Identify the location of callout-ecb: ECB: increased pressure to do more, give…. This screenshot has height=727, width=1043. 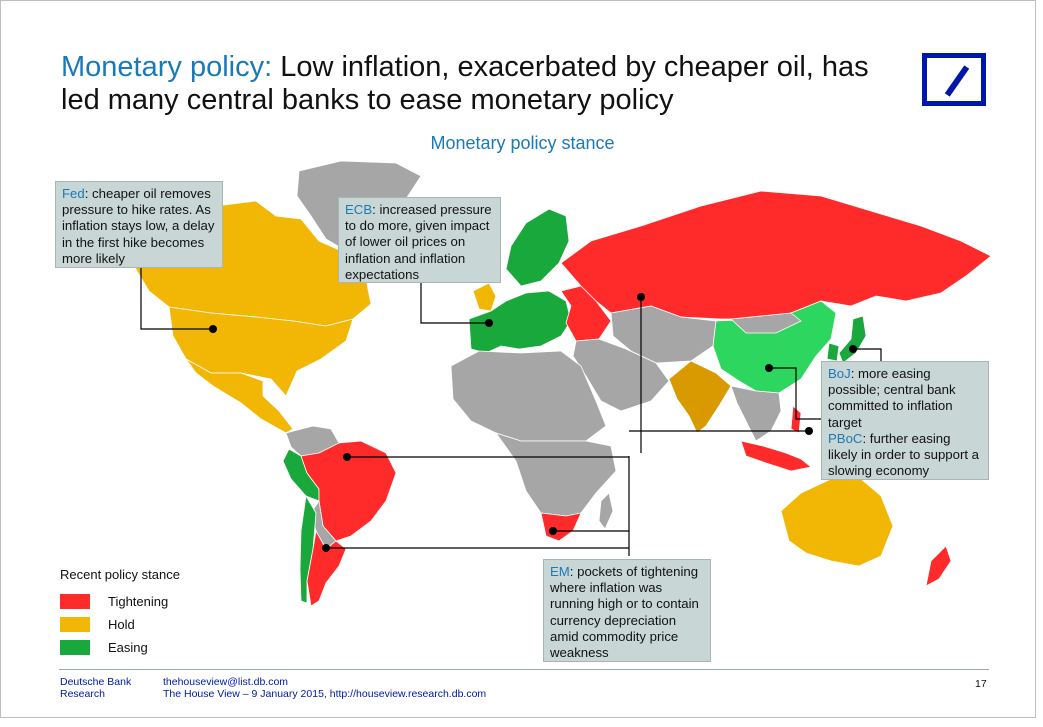
(419, 240).